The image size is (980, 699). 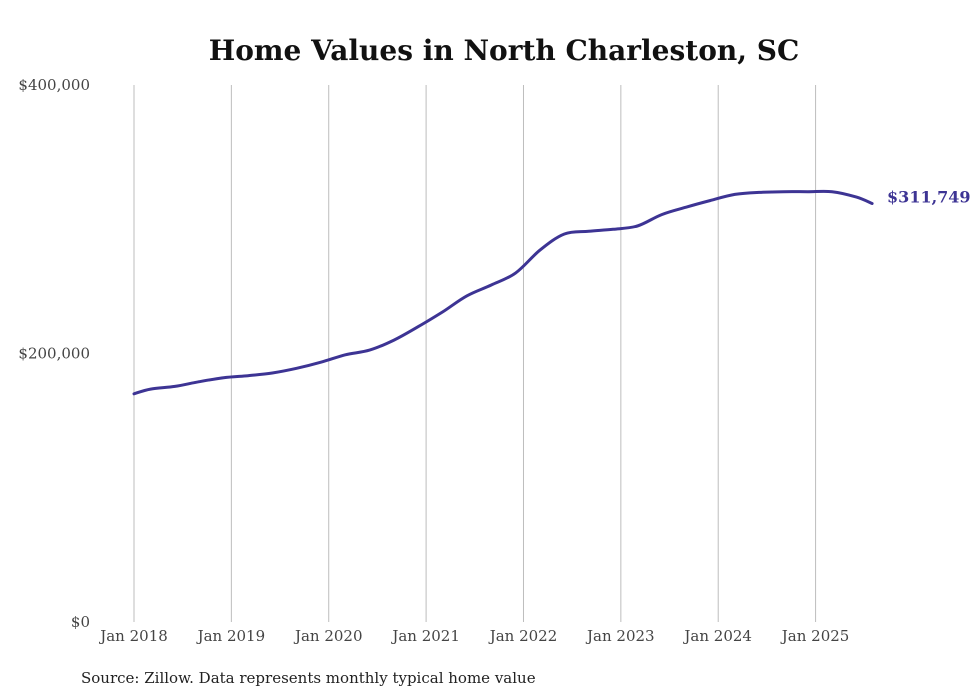 I want to click on end-value-label: $311,749, so click(x=929, y=196).